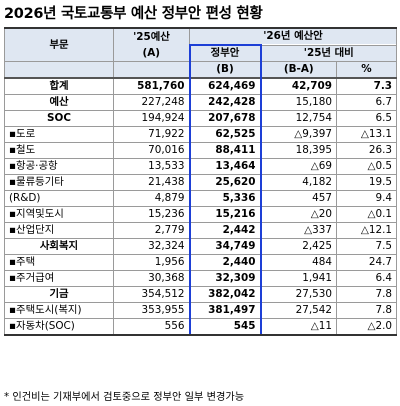 The image size is (400, 406). I want to click on row-2026-gov-value: 5,336, so click(225, 198).